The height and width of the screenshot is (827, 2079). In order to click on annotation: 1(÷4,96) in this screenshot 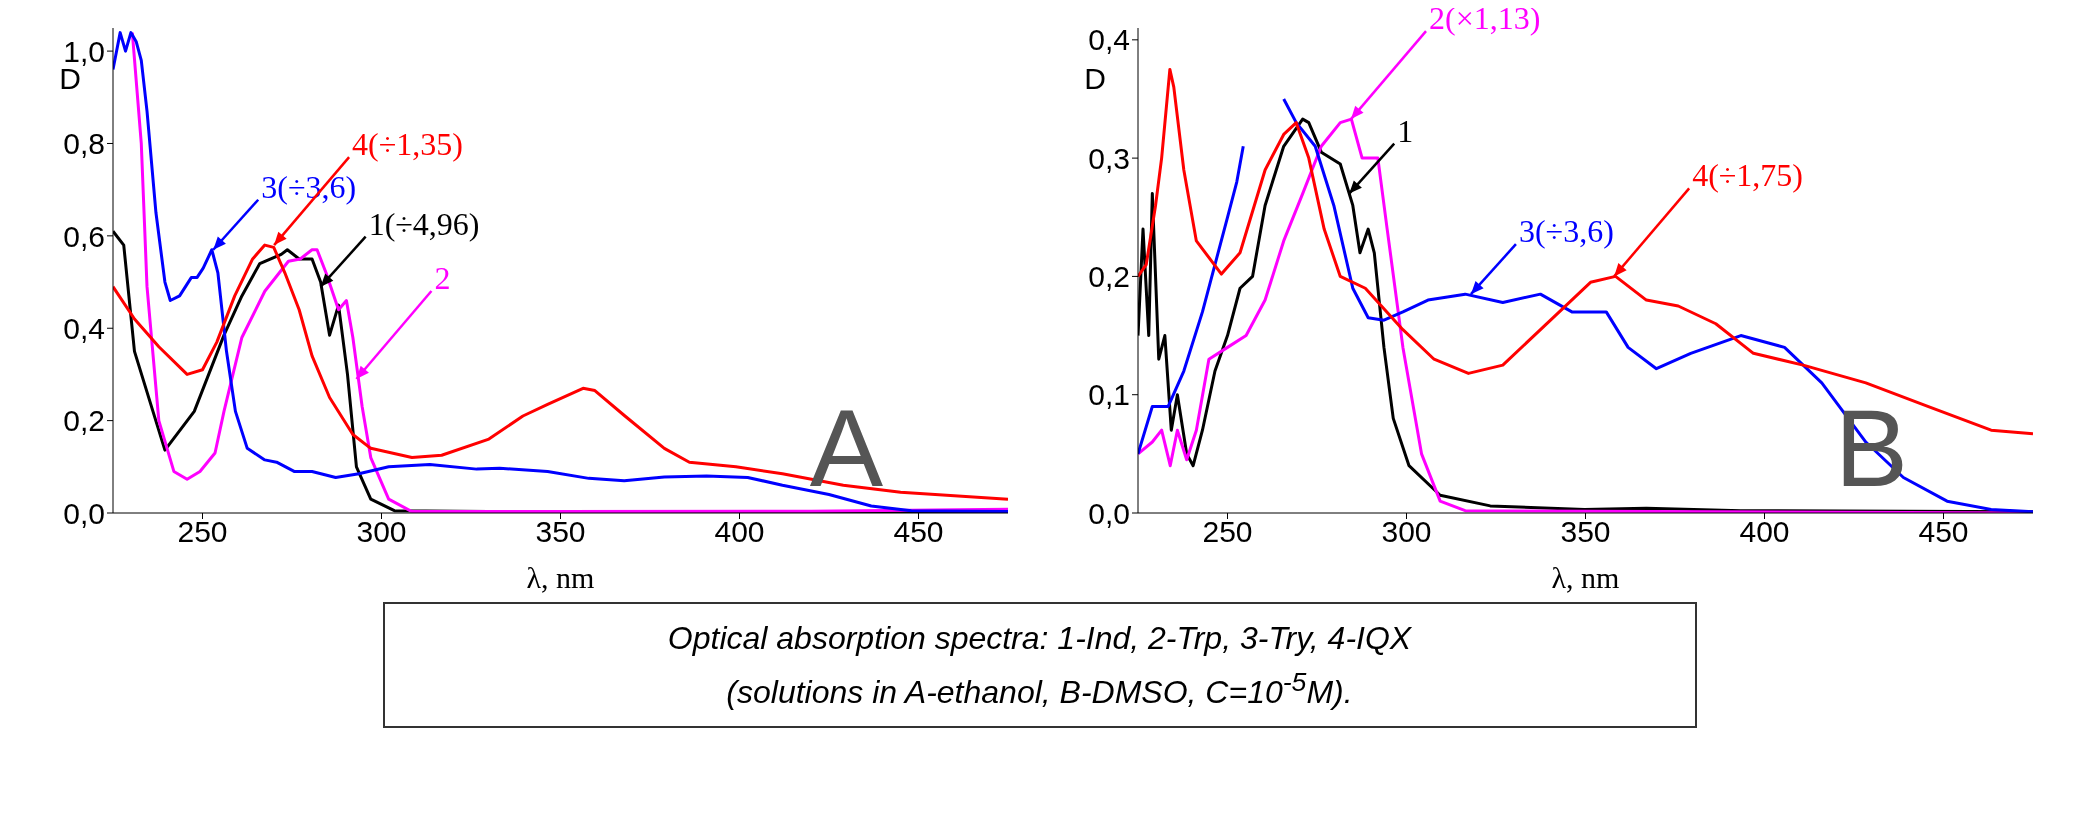, I will do `click(424, 223)`.